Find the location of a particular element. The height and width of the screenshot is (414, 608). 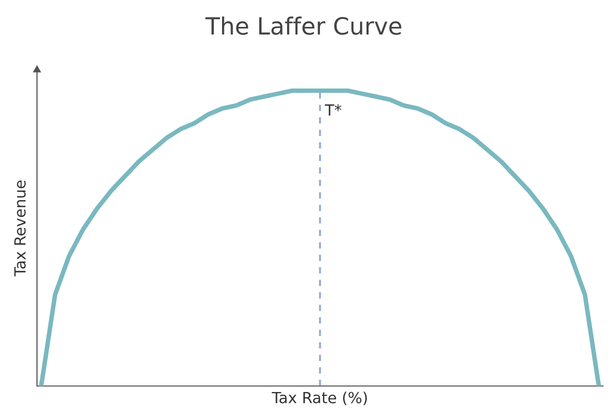

chart-title: The Laffer Curve is located at coordinates (303, 25).